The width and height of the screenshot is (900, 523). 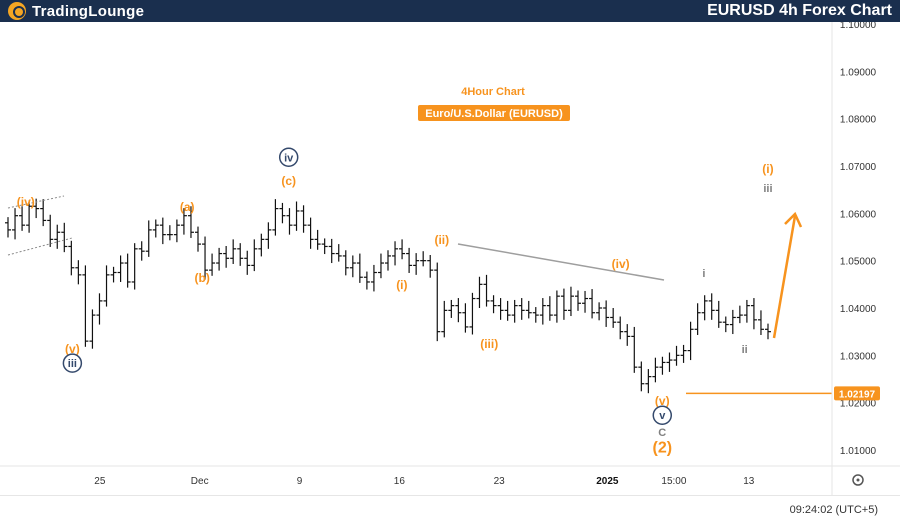 I want to click on price-axis-bg, so click(x=866, y=258).